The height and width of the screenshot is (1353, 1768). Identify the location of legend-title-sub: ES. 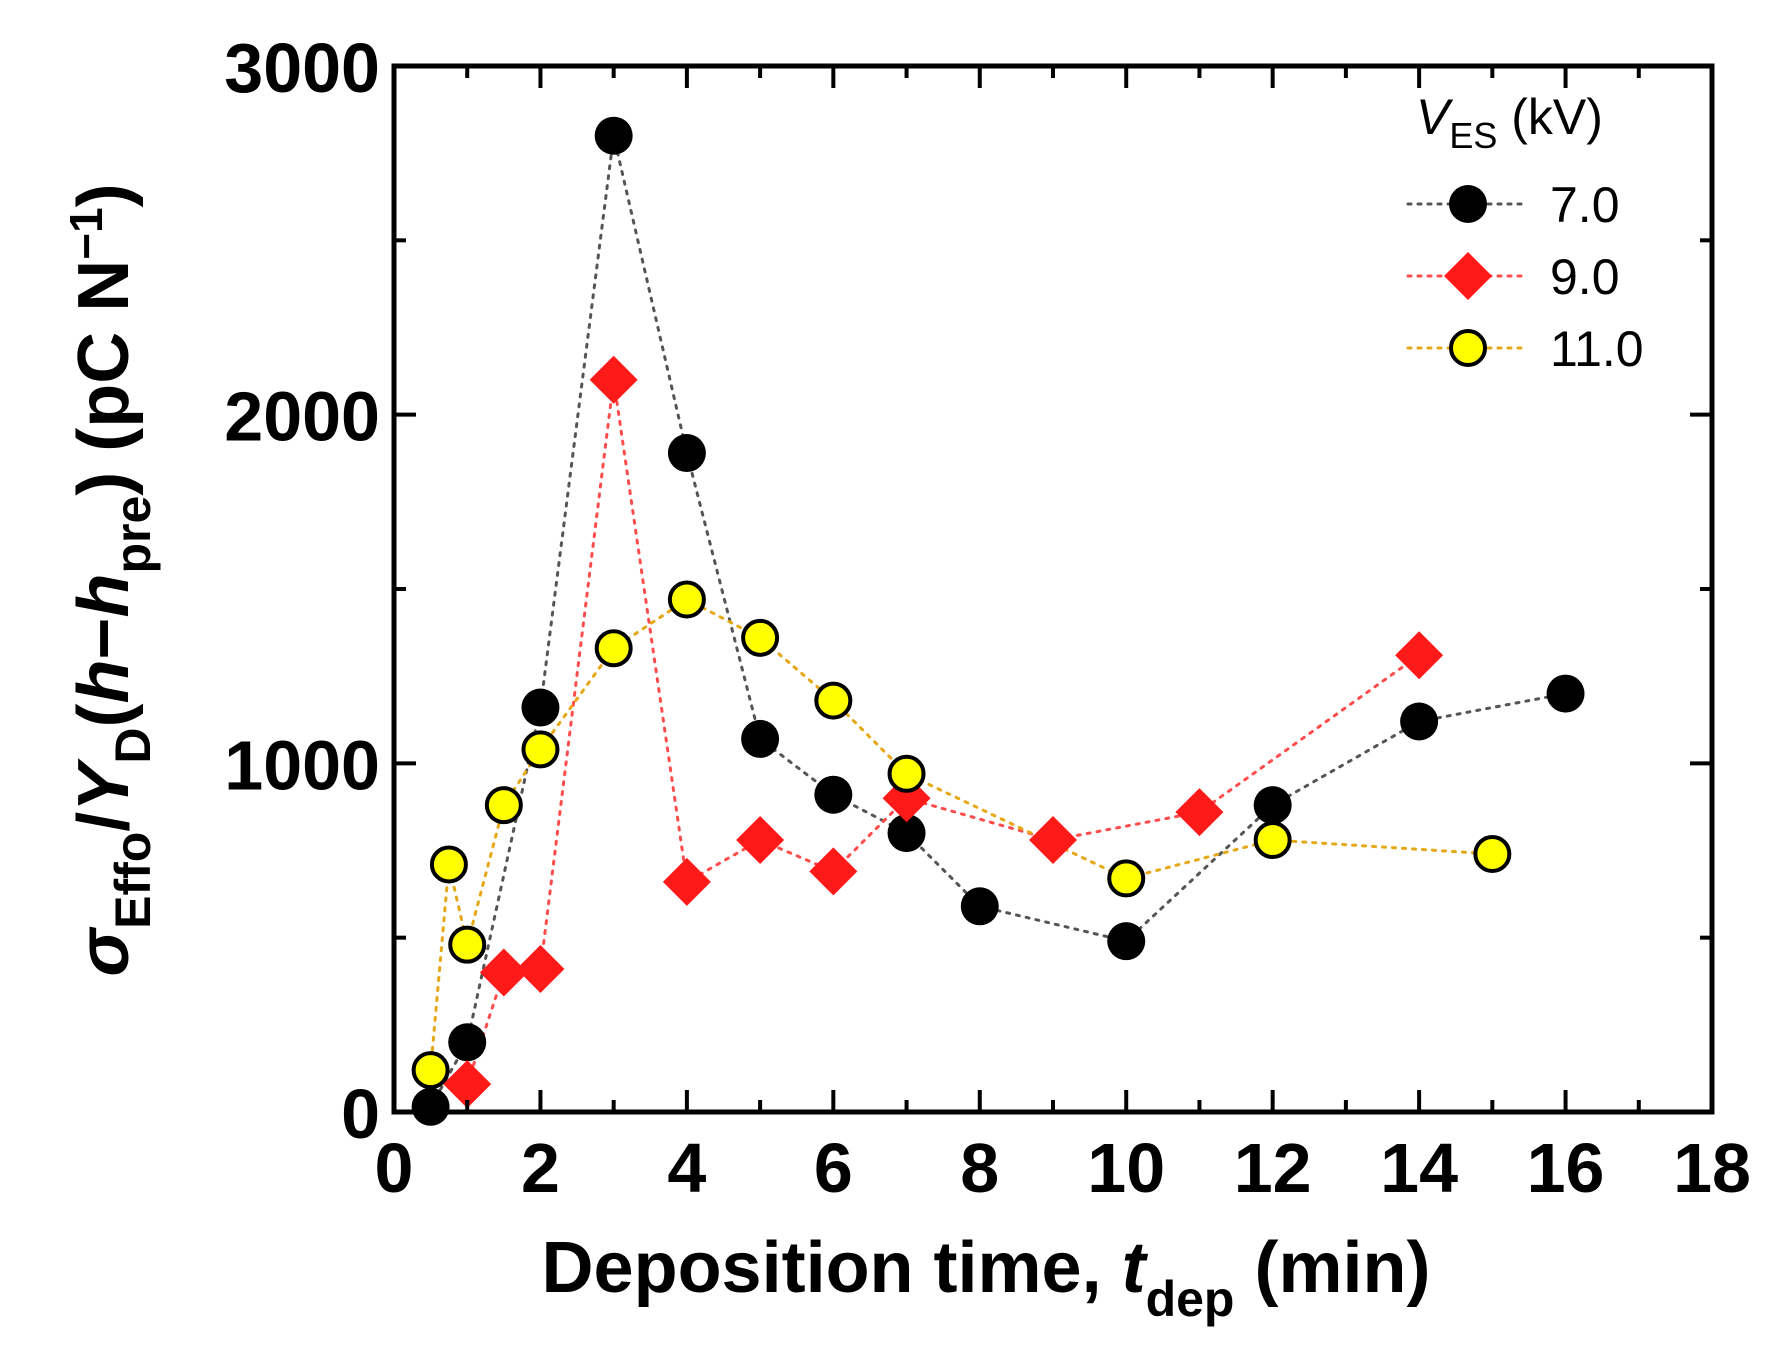
(1473, 135).